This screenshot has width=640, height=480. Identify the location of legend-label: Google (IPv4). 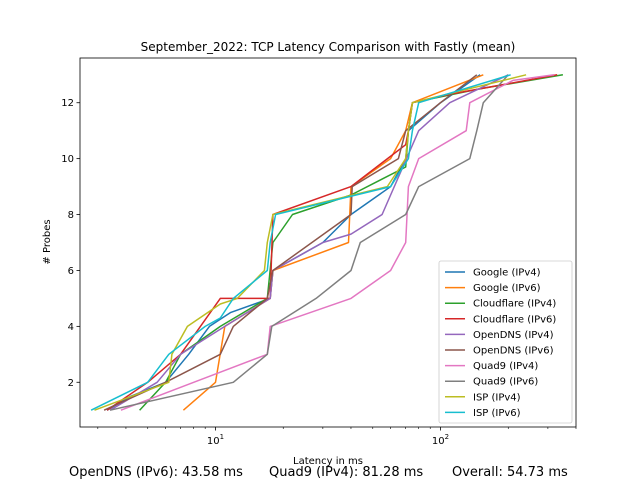
(507, 273).